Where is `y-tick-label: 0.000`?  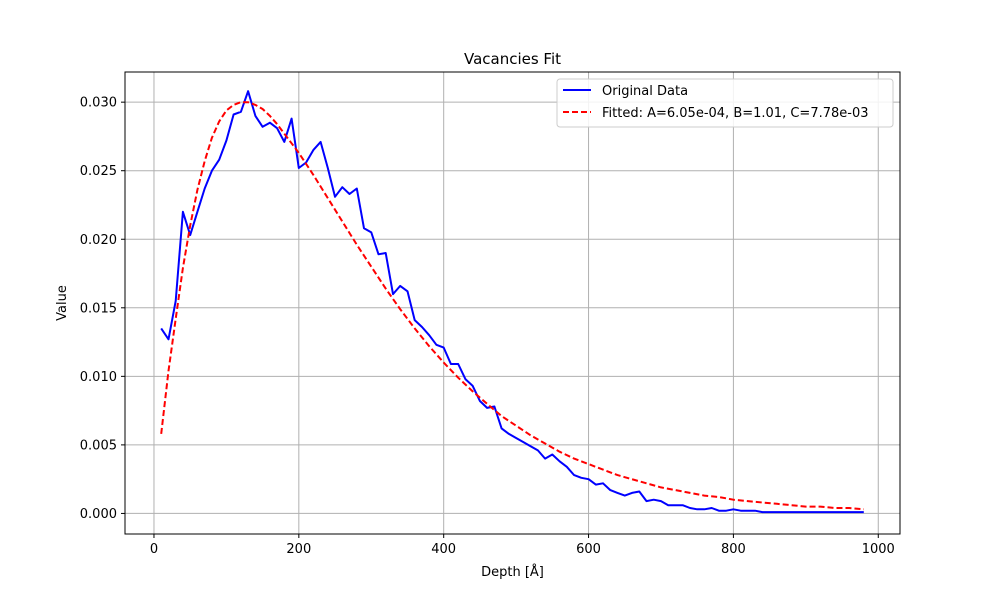 y-tick-label: 0.000 is located at coordinates (98, 514).